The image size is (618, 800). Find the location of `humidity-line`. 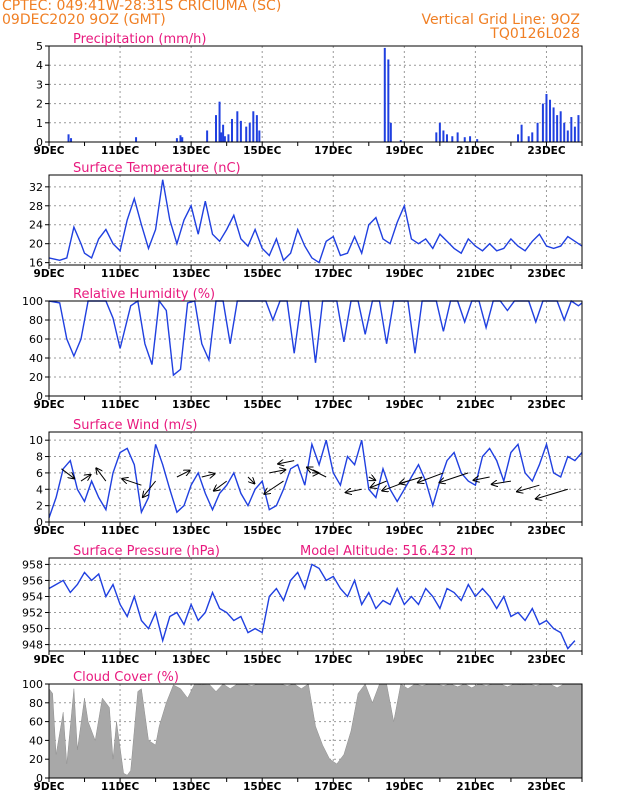

humidity-line is located at coordinates (315, 338).